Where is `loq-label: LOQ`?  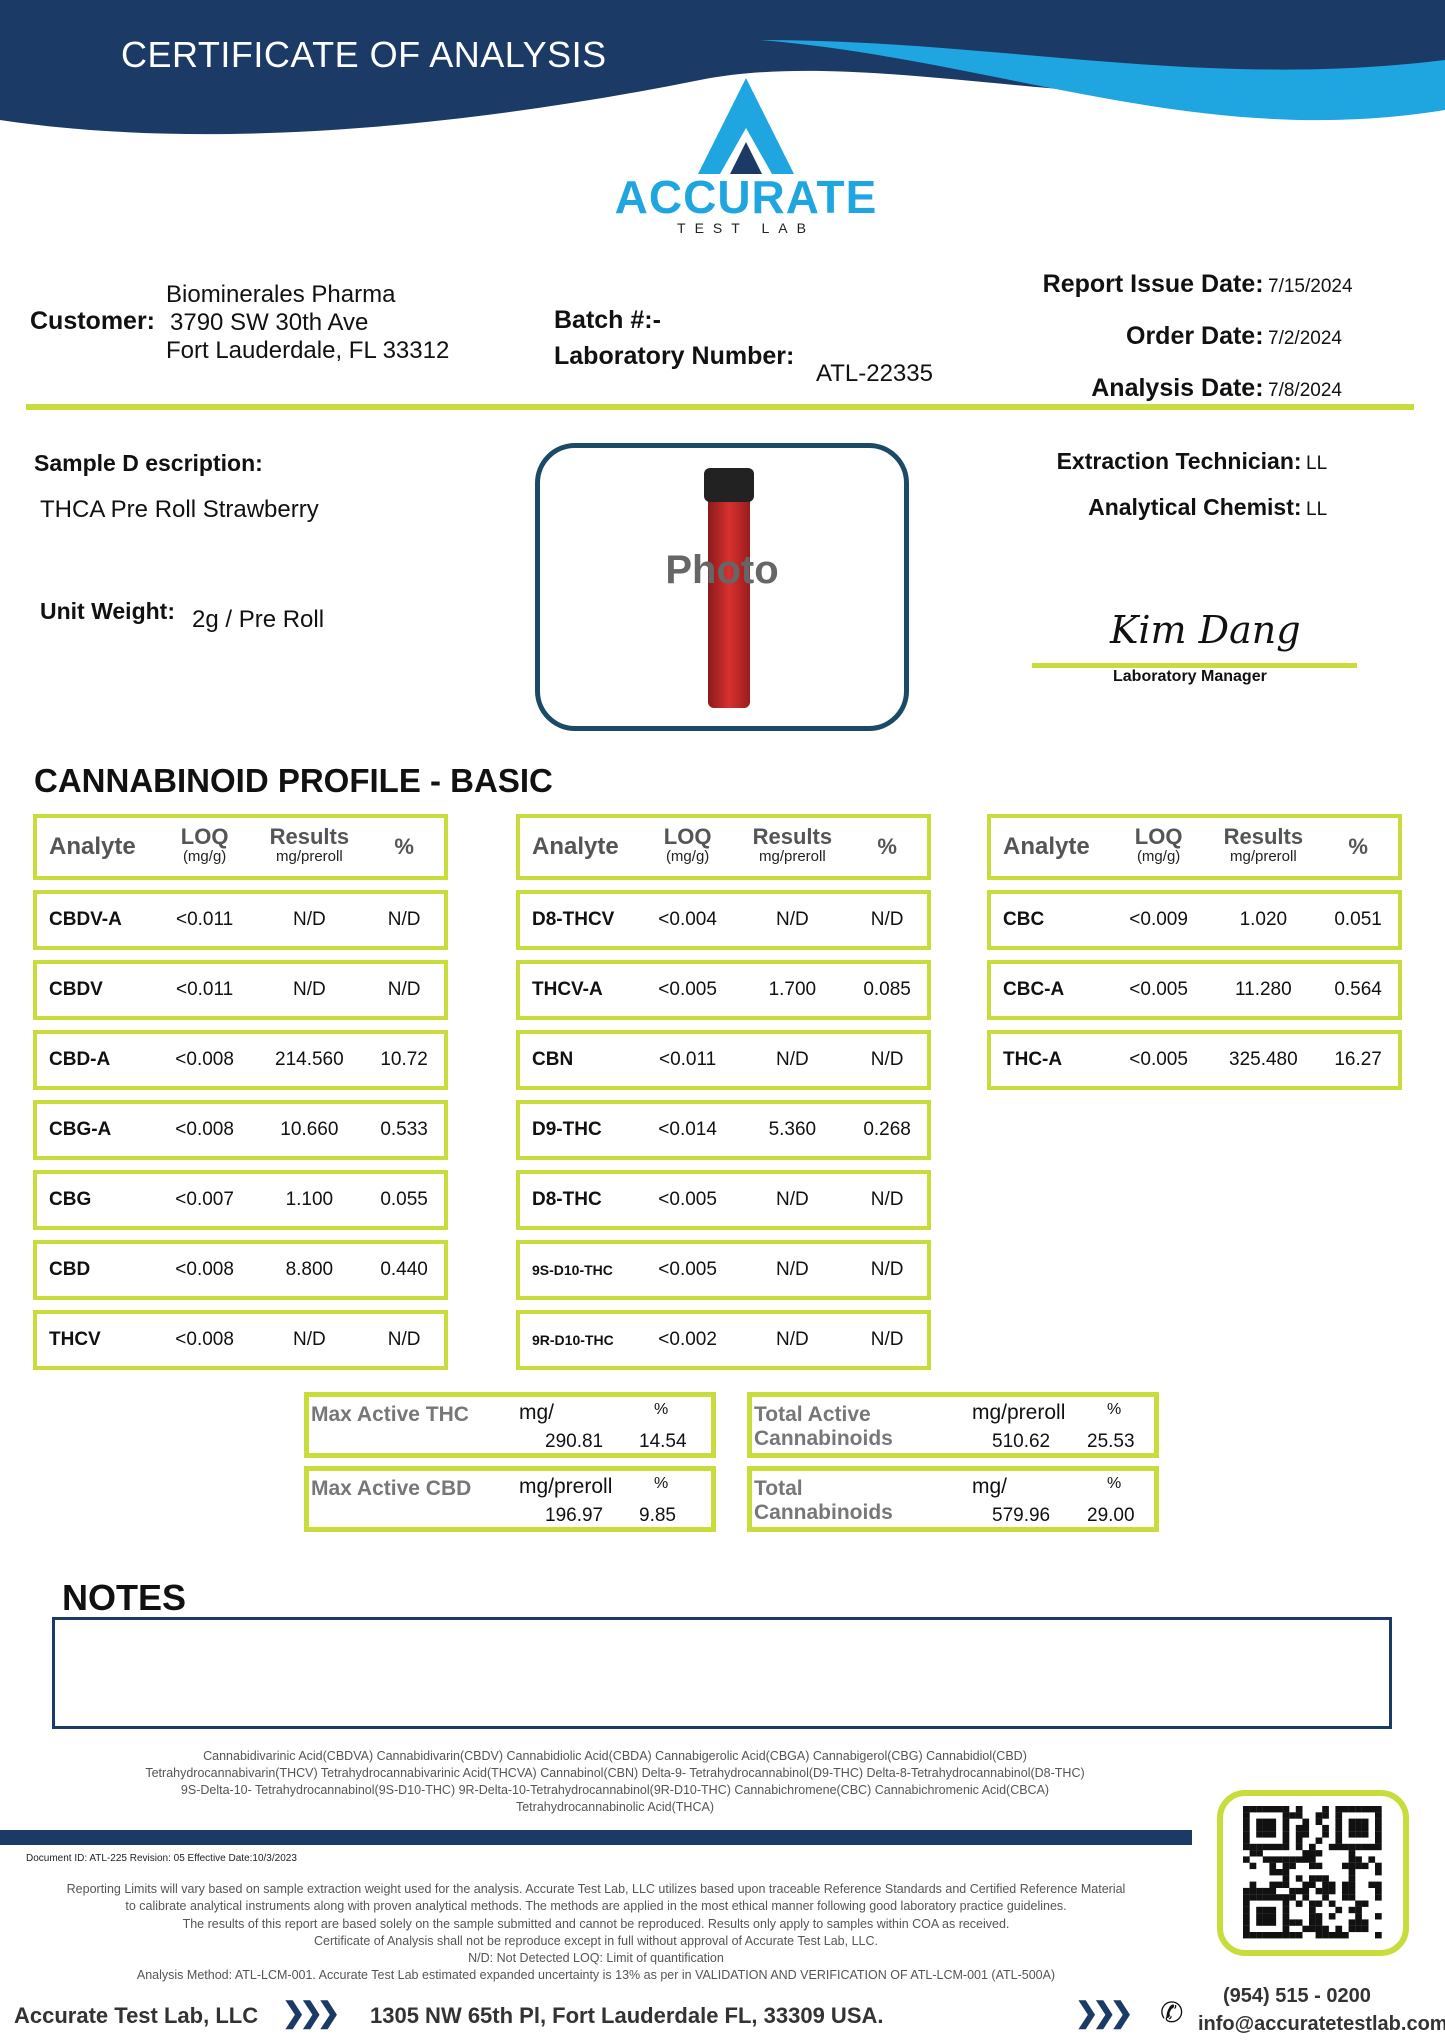 loq-label: LOQ is located at coordinates (687, 836).